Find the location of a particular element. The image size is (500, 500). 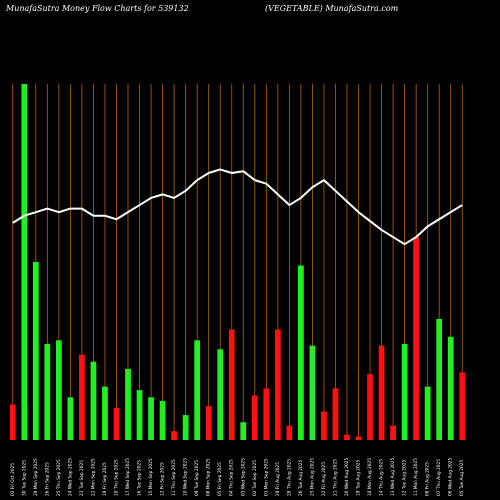

x-tick-label: 06 Wed Aug 2025 is located at coordinates (451, 476).